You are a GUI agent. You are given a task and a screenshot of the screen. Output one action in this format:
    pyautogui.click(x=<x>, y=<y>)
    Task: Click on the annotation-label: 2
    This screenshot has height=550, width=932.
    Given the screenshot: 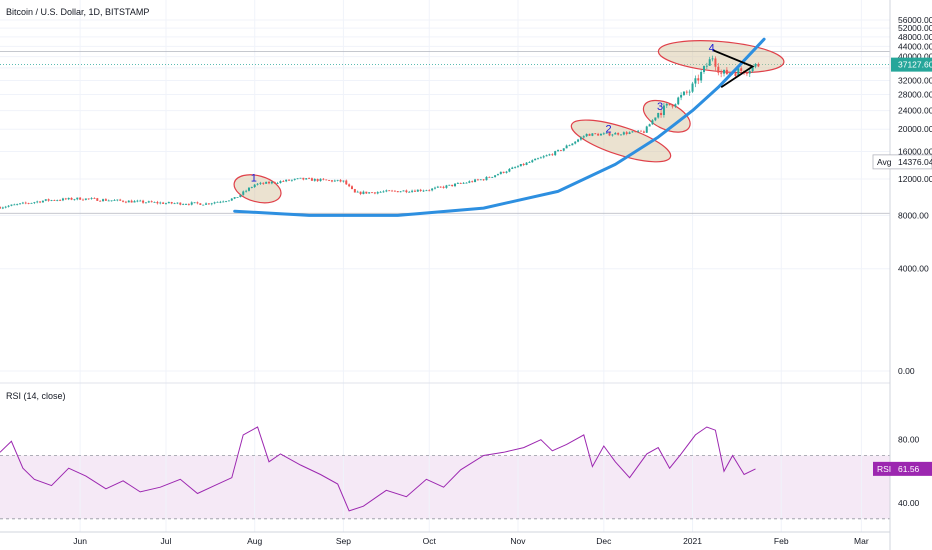 What is the action you would take?
    pyautogui.click(x=609, y=130)
    